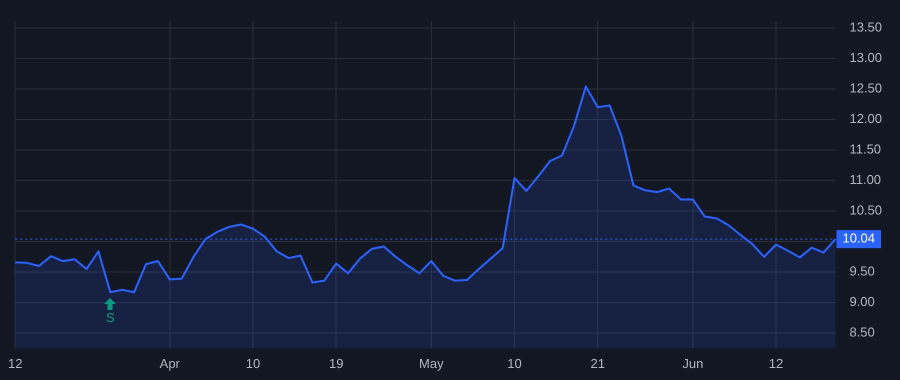 This screenshot has height=380, width=900. What do you see at coordinates (865, 26) in the screenshot?
I see `y-tick-label: 13.50` at bounding box center [865, 26].